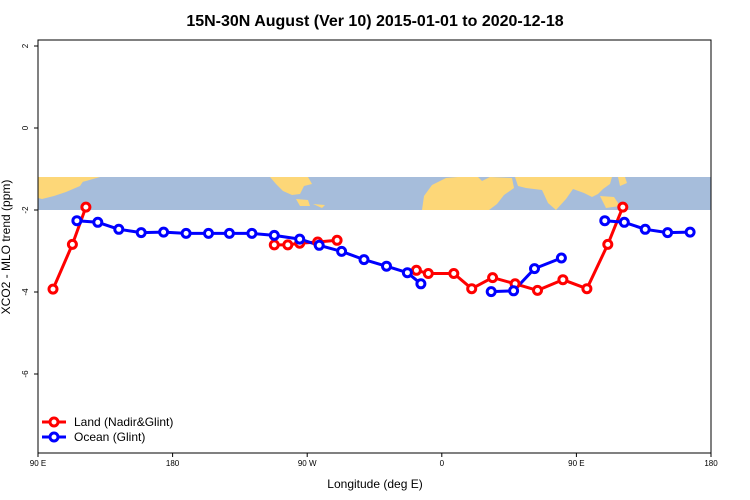 Image resolution: width=750 pixels, height=500 pixels. I want to click on x-tick-label-3: 0, so click(442, 463).